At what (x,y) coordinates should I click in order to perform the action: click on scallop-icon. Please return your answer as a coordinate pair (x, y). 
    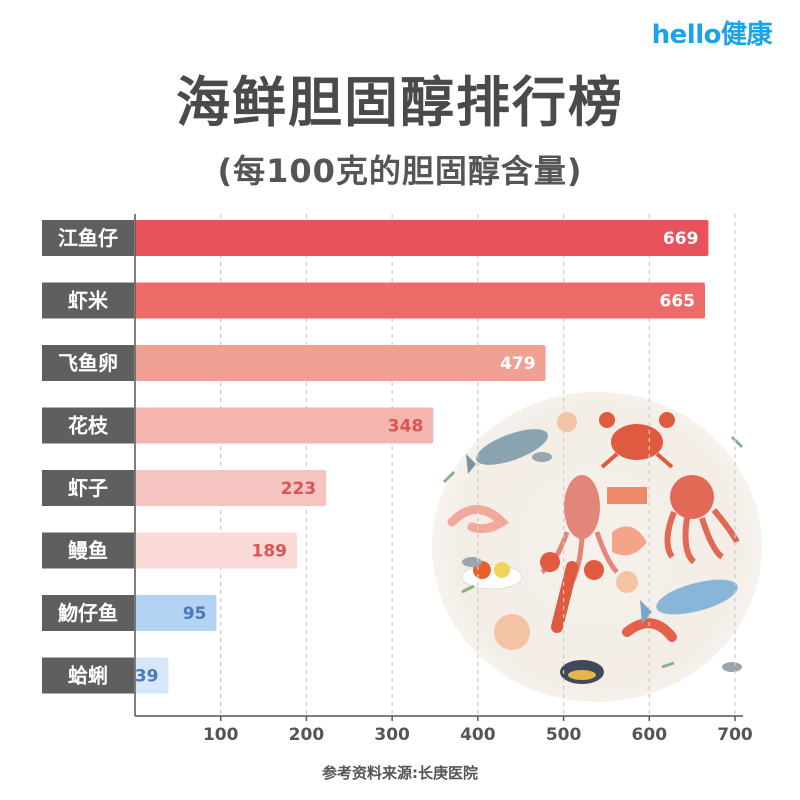
    Looking at the image, I should click on (566, 531).